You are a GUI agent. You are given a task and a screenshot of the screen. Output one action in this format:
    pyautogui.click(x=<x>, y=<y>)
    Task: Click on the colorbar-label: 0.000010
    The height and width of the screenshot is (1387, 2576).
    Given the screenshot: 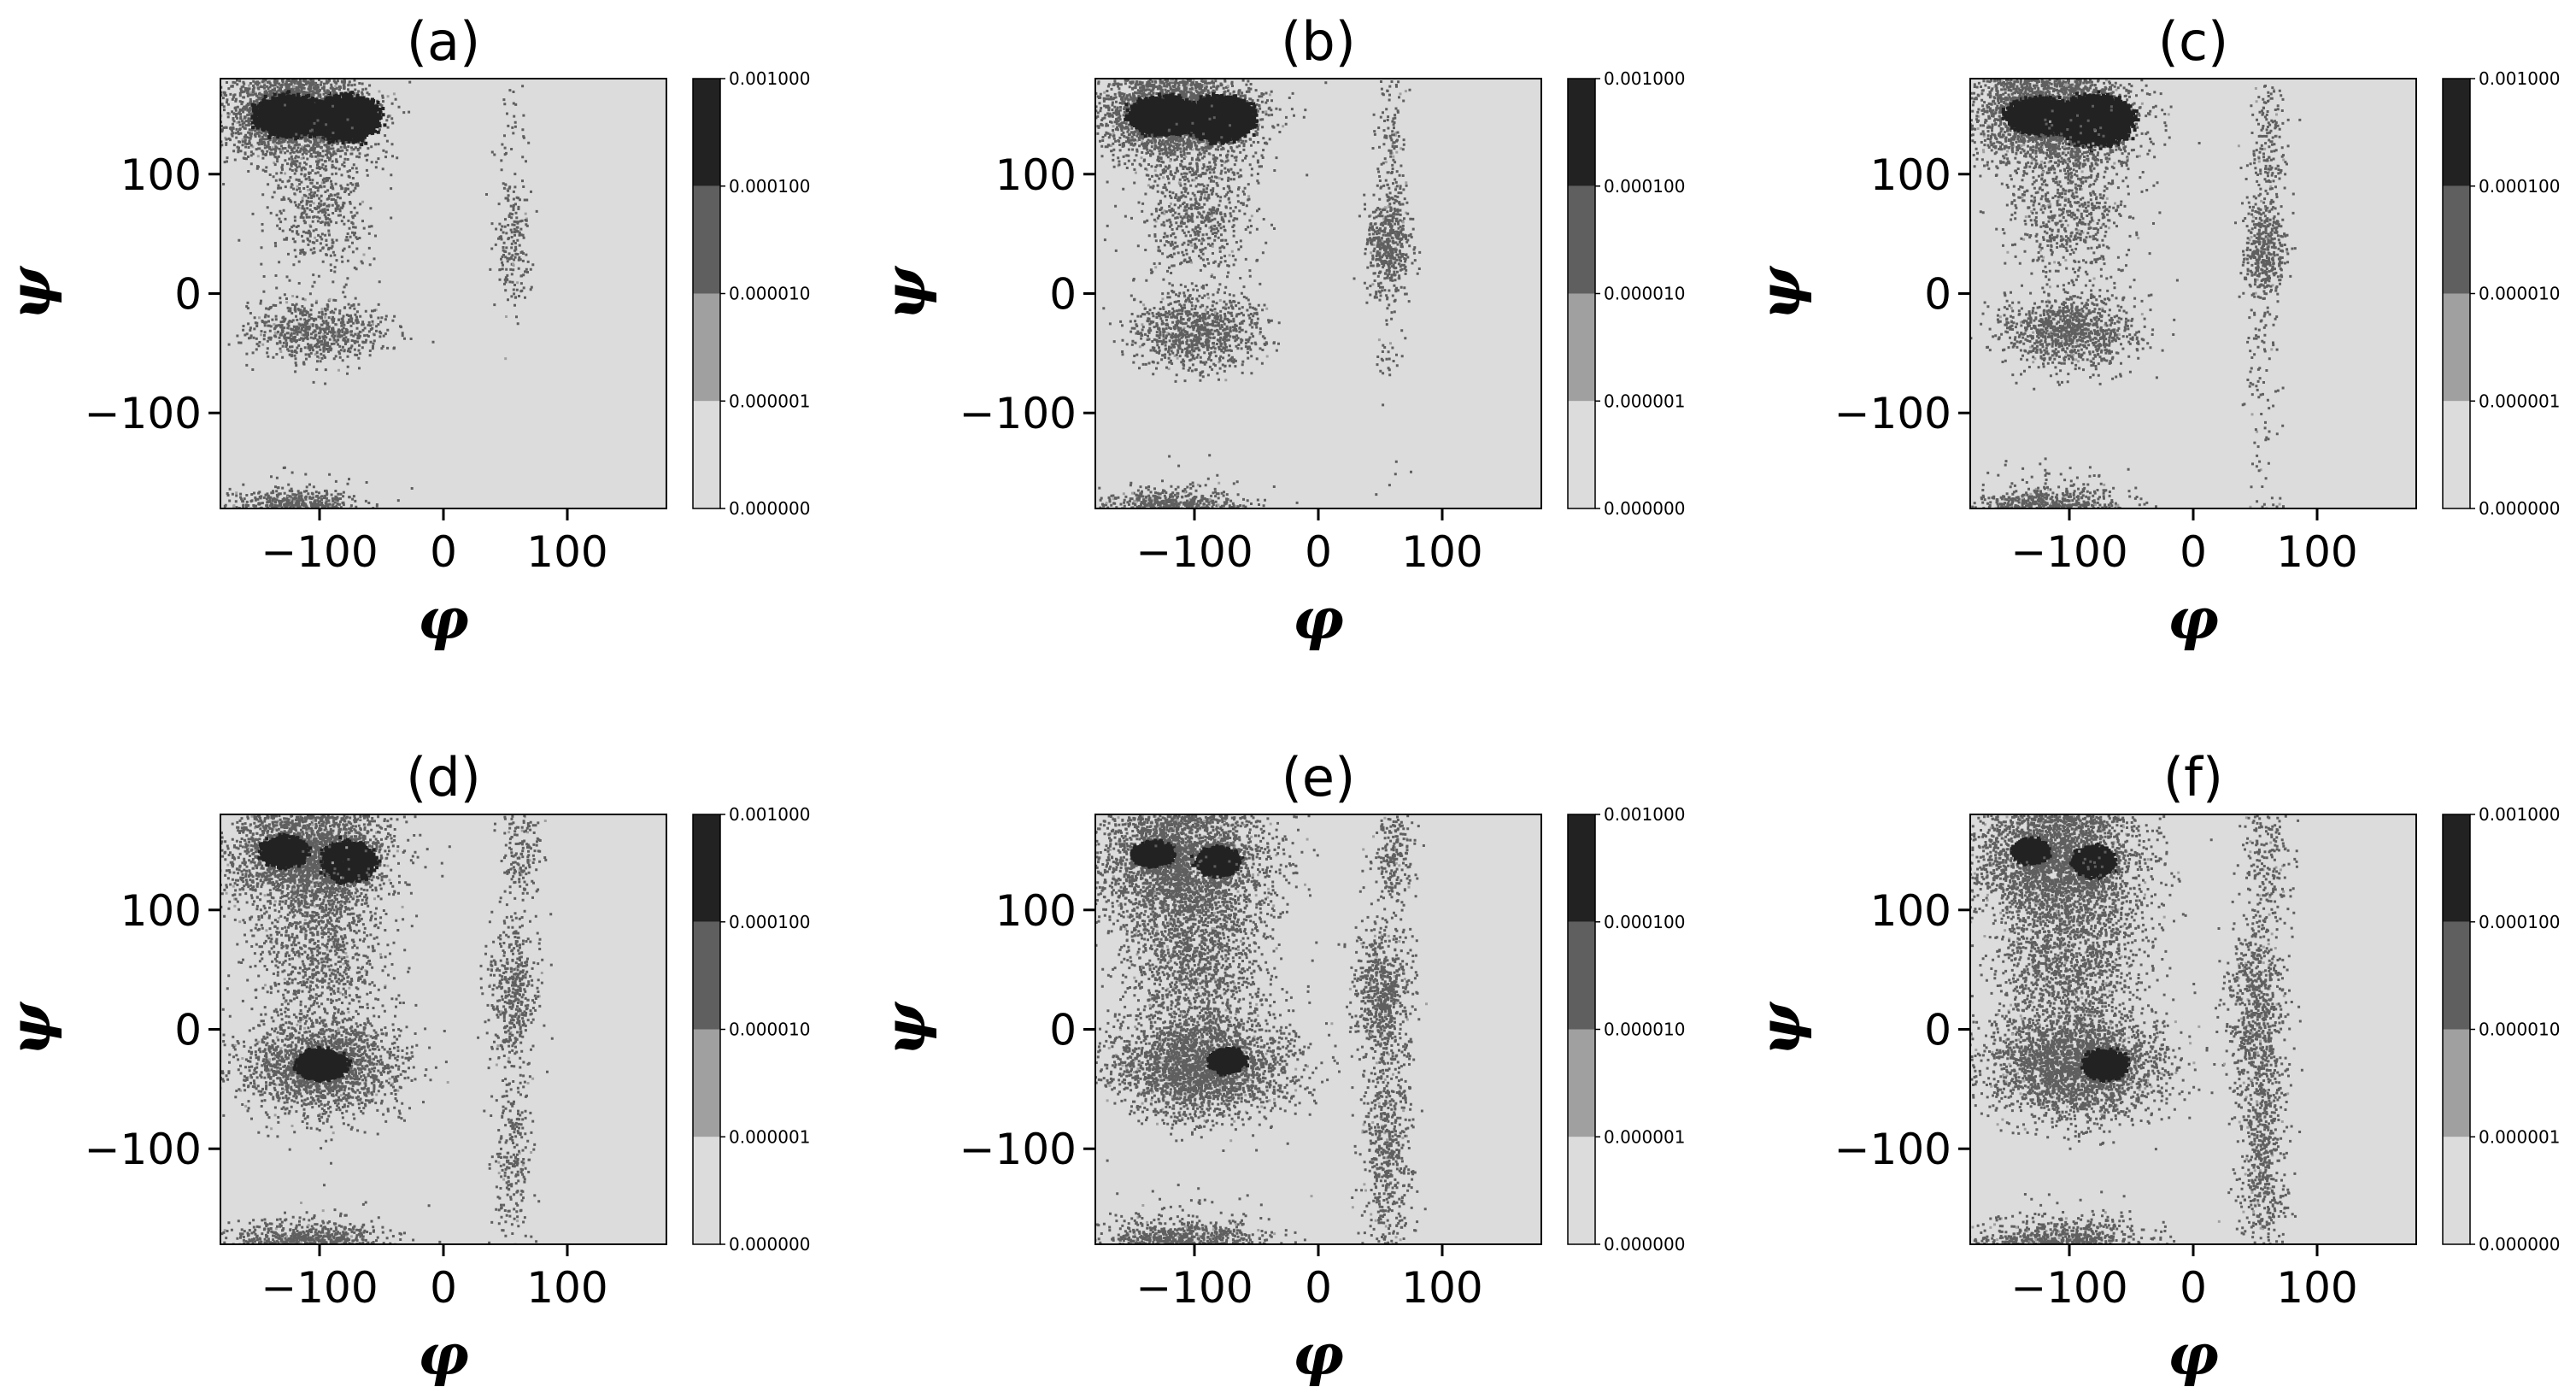 What is the action you would take?
    pyautogui.click(x=1644, y=1030)
    